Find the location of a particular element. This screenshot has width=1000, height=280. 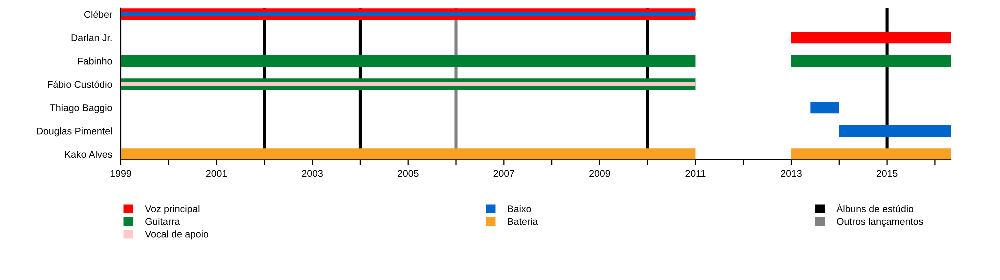

legend-label: Outros lançamentos is located at coordinates (880, 223).